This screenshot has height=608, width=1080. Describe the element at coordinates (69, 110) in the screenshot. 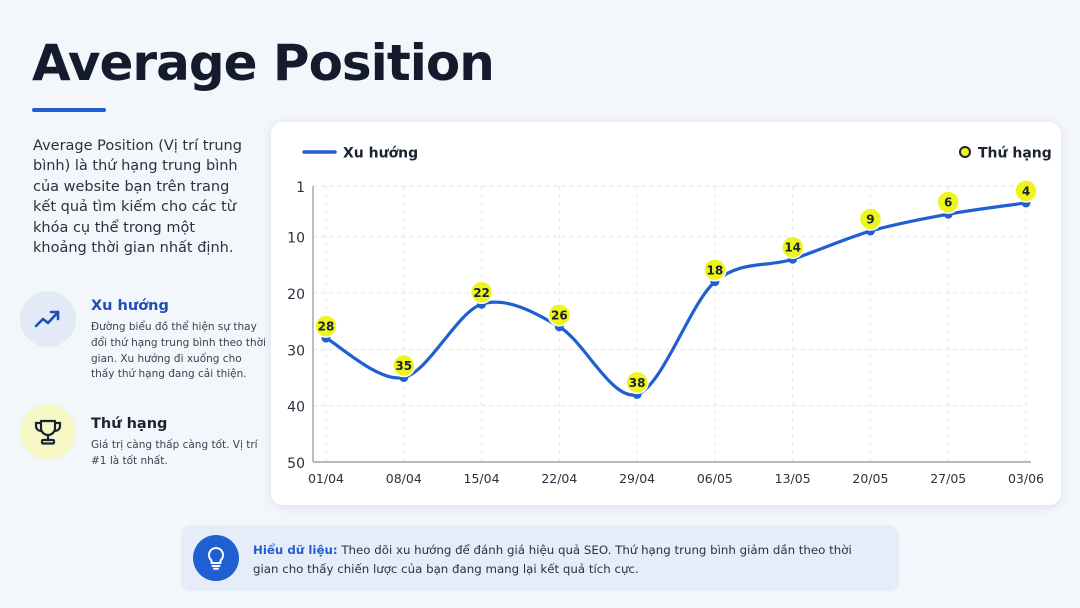

I see `title-underline` at that location.